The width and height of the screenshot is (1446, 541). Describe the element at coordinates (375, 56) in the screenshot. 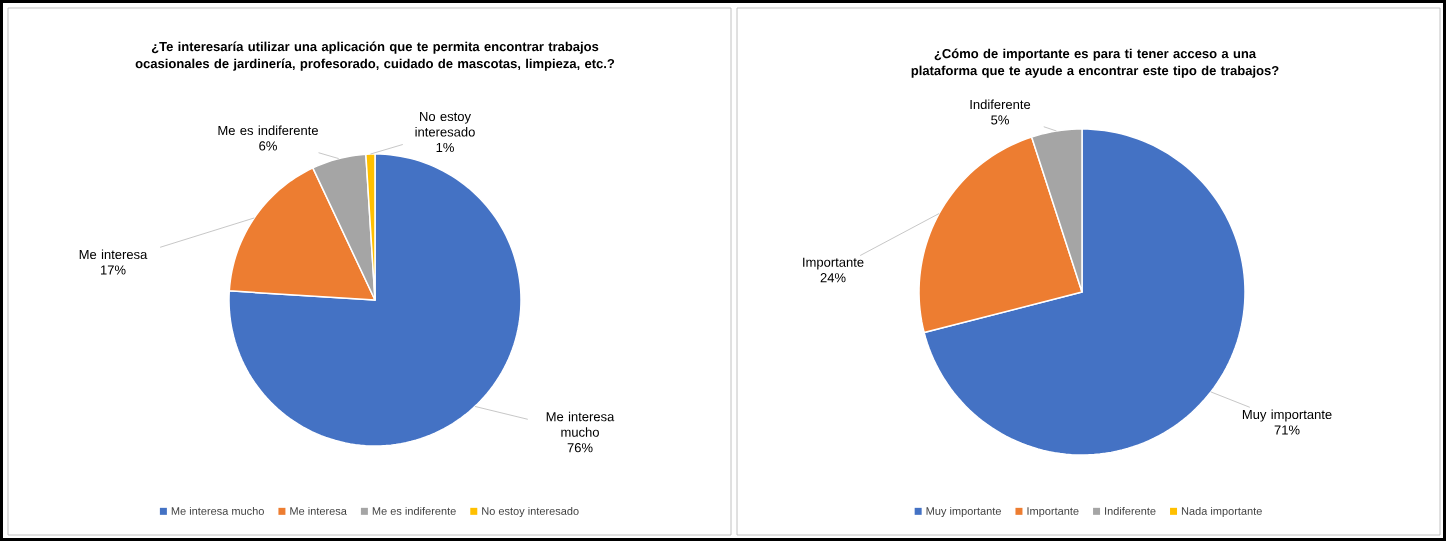

I see `chart-title: ¿Te interesaría utilizar una aplicación que te permita encontrar trabajos ocasionales de jardinería, profesorado, cuidado de mascotas, limpieza, etc.?` at that location.